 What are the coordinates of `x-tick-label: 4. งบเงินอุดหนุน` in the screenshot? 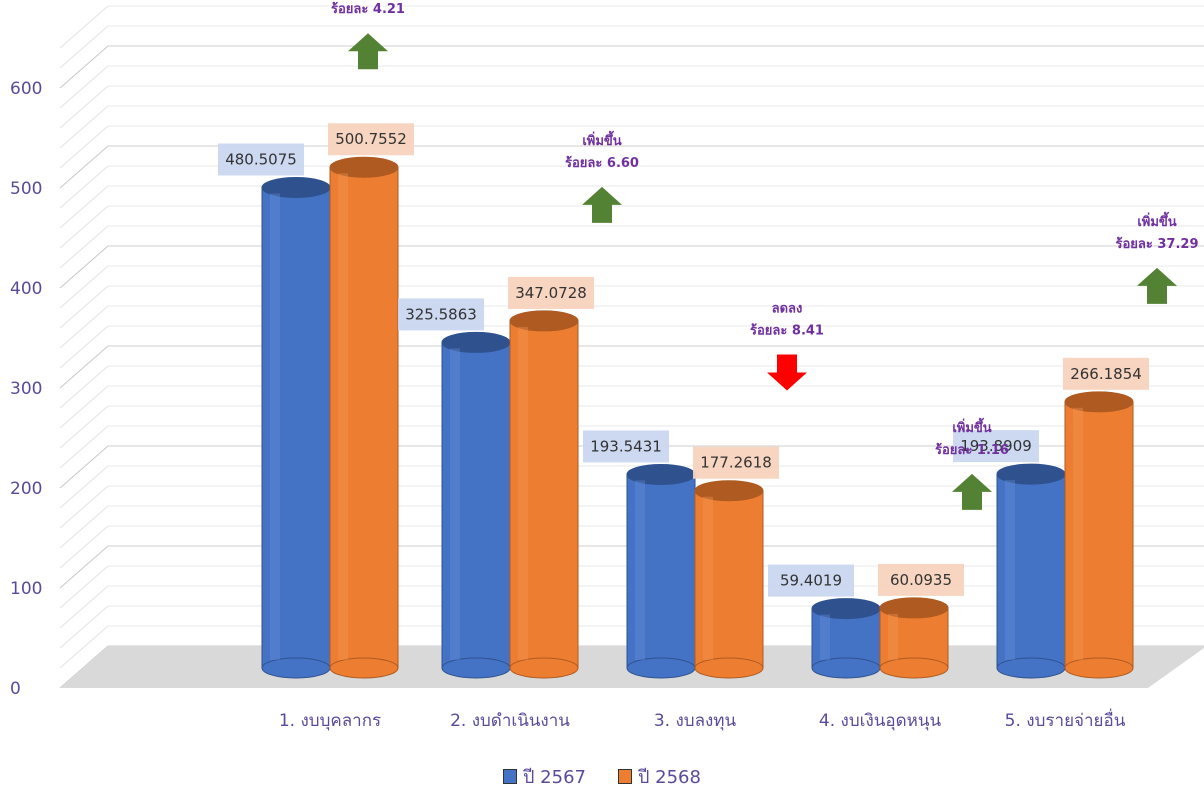 It's located at (880, 721).